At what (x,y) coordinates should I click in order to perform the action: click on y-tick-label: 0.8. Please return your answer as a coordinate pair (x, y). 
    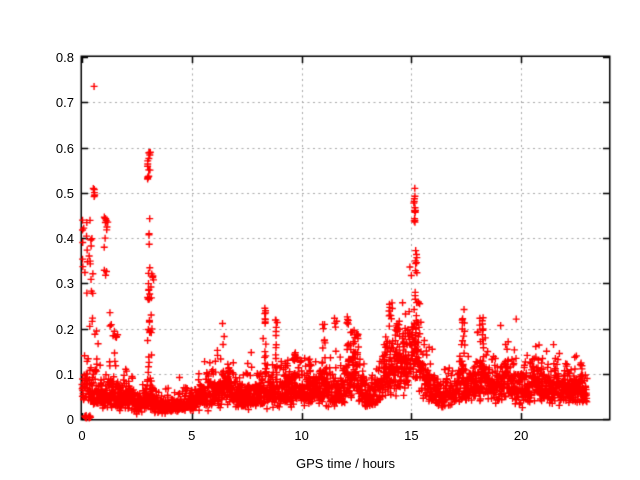
    Looking at the image, I should click on (64, 57).